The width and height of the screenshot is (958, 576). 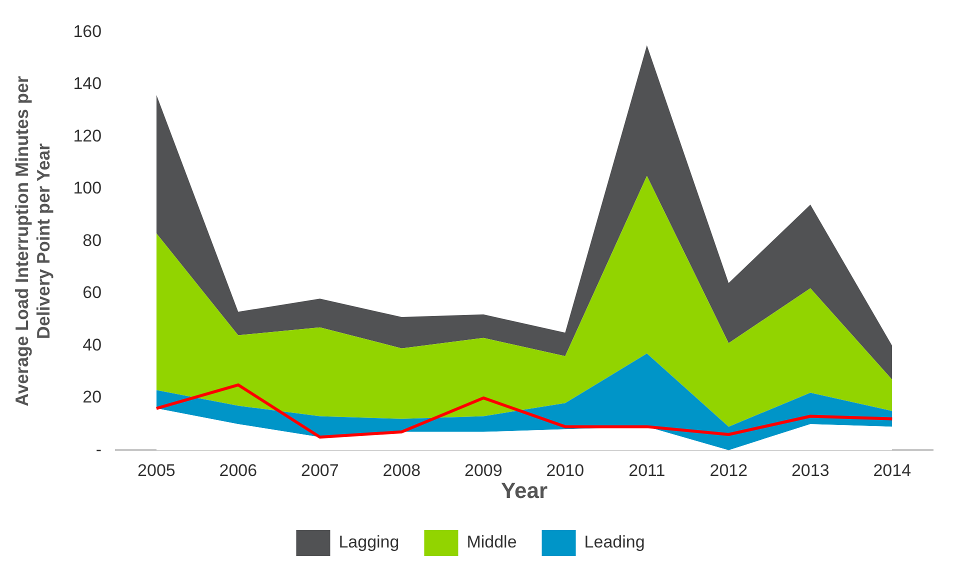 What do you see at coordinates (87, 188) in the screenshot?
I see `y-tick-label: 100` at bounding box center [87, 188].